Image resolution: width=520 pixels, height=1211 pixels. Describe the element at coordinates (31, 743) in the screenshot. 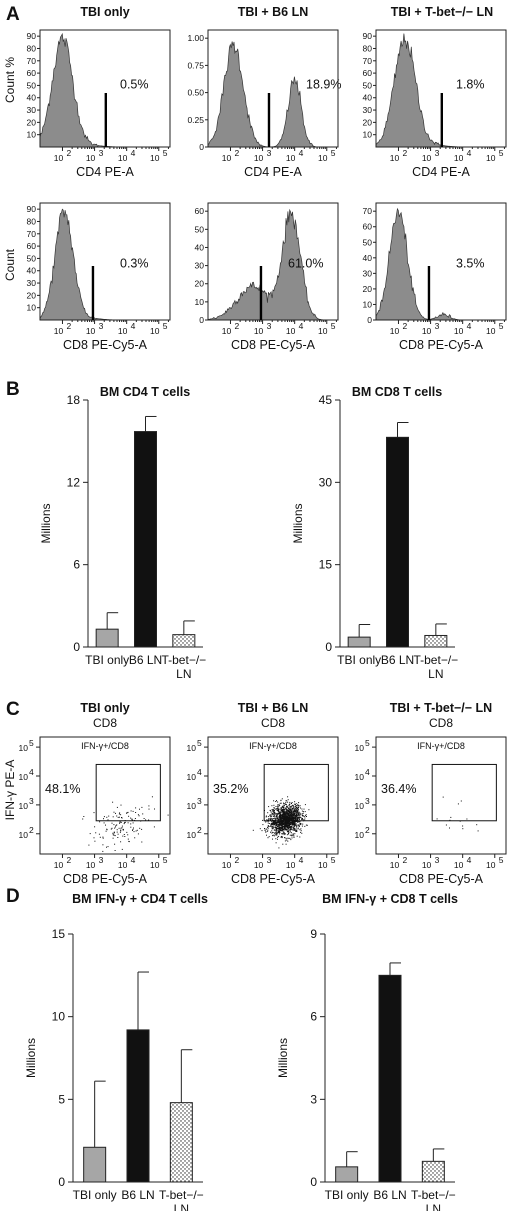

I see `y-tick-exponent: 5` at that location.